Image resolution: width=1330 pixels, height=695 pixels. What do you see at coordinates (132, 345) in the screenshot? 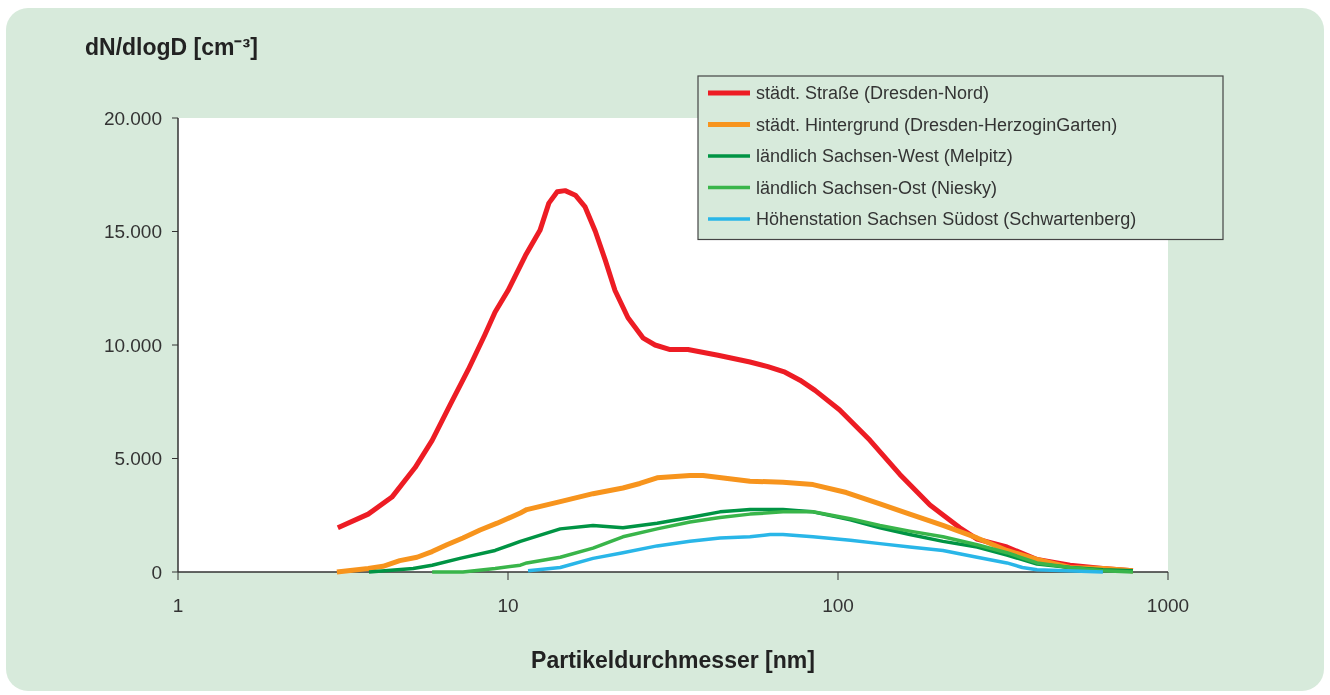
I see `y-tick-label: 10.000` at bounding box center [132, 345].